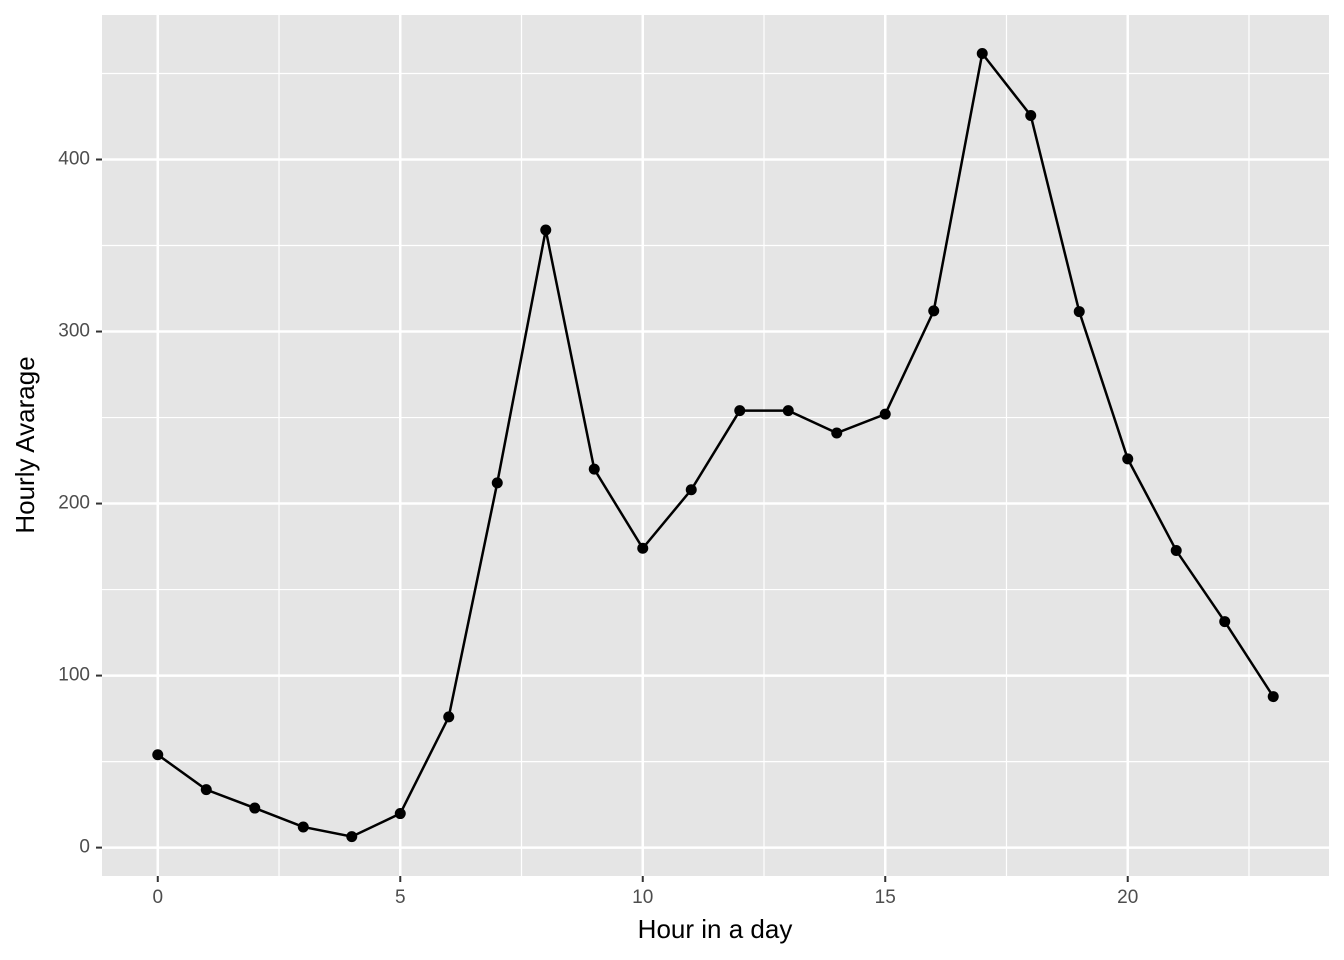 The image size is (1344, 960). I want to click on y-axis-title: Hourly Avarage, so click(25, 444).